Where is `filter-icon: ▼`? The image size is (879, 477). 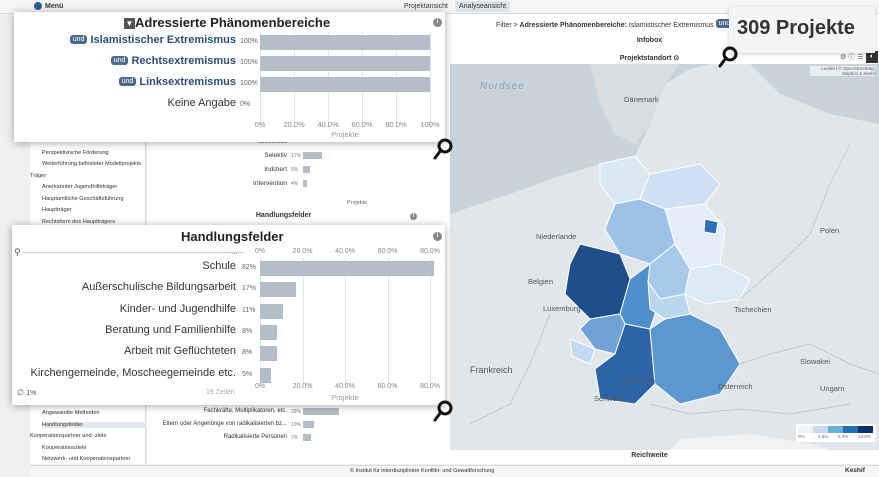 filter-icon: ▼ is located at coordinates (129, 23).